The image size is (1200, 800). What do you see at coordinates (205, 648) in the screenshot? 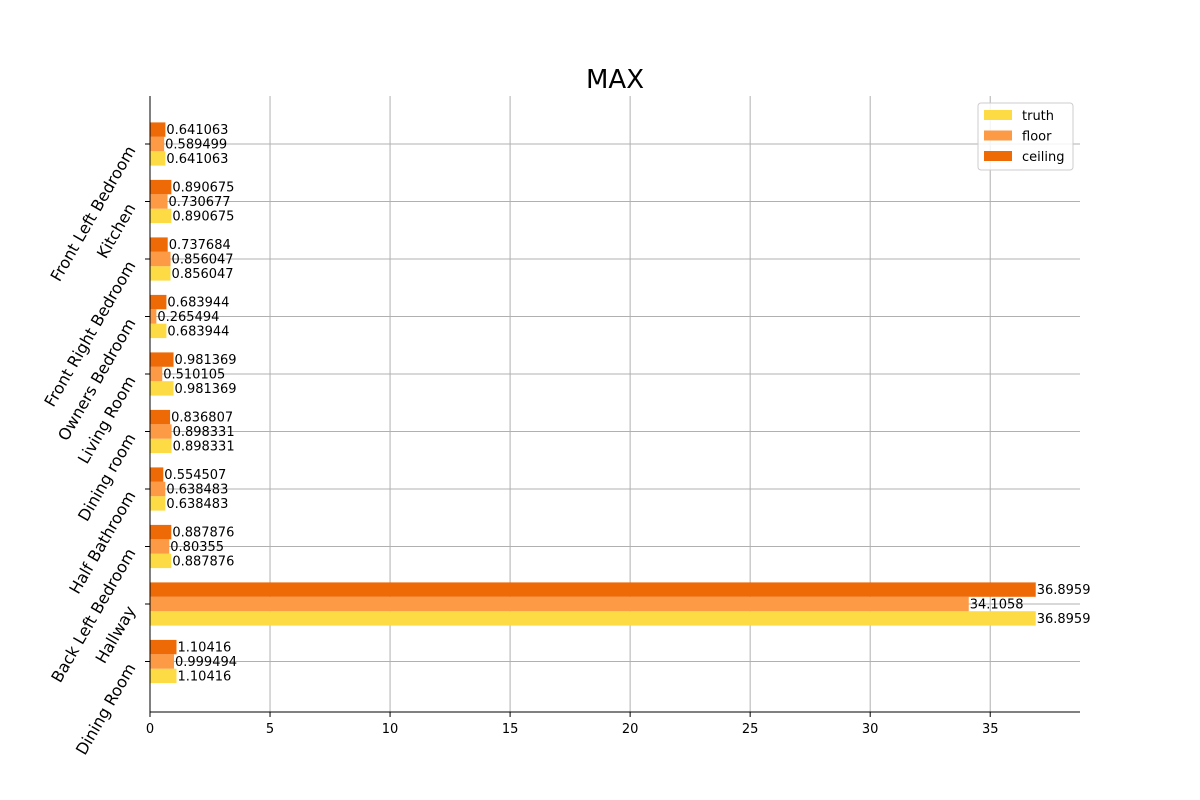
I see `value-label-ceiling: 1.10416` at bounding box center [205, 648].